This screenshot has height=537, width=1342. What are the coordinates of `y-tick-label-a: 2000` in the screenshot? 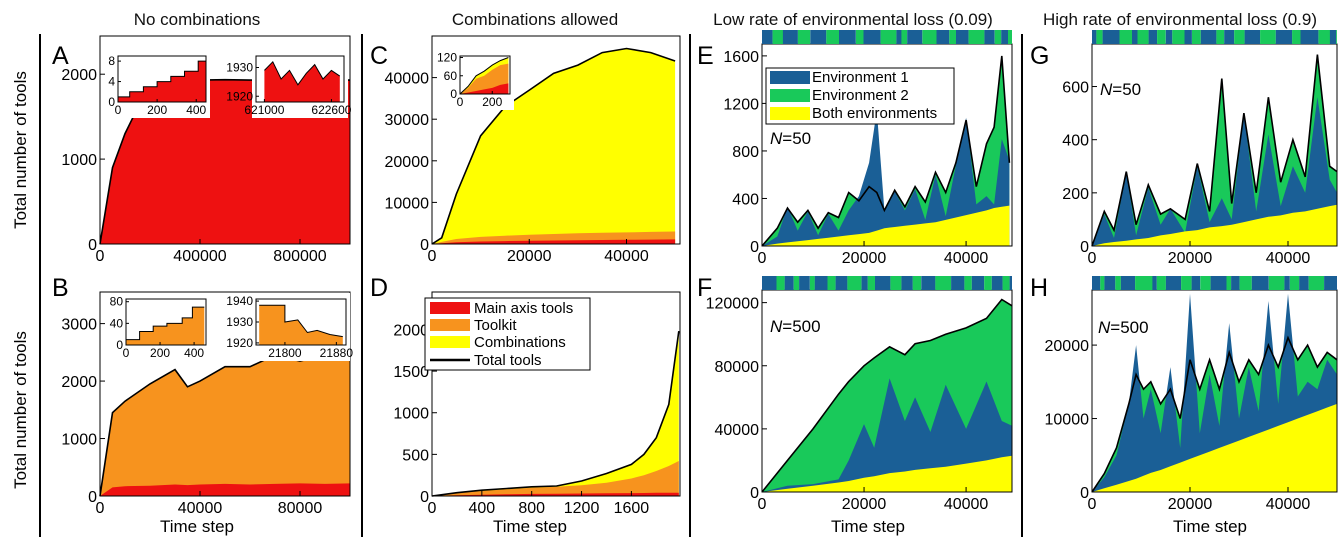 It's located at (79, 75).